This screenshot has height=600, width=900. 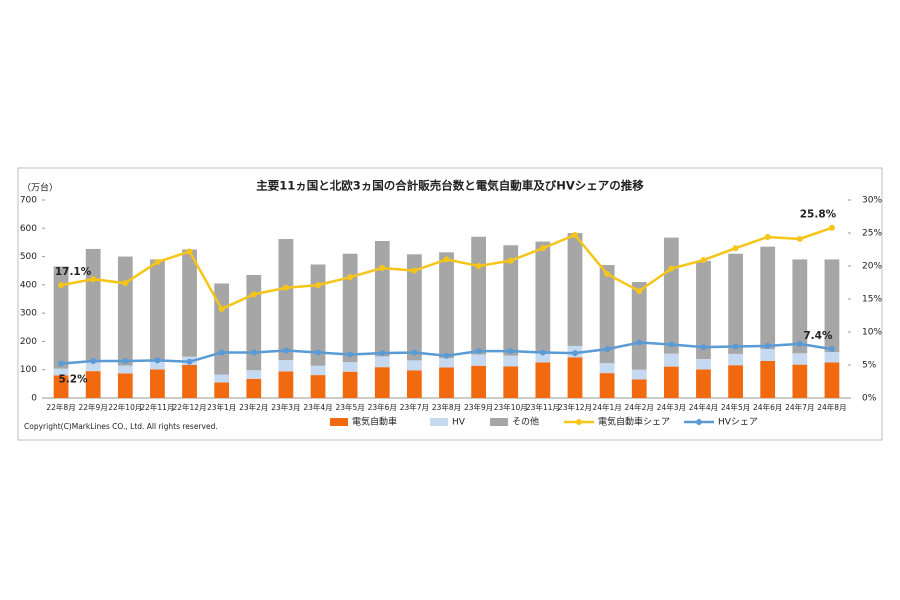 I want to click on data-label: 25.8%, so click(x=818, y=215).